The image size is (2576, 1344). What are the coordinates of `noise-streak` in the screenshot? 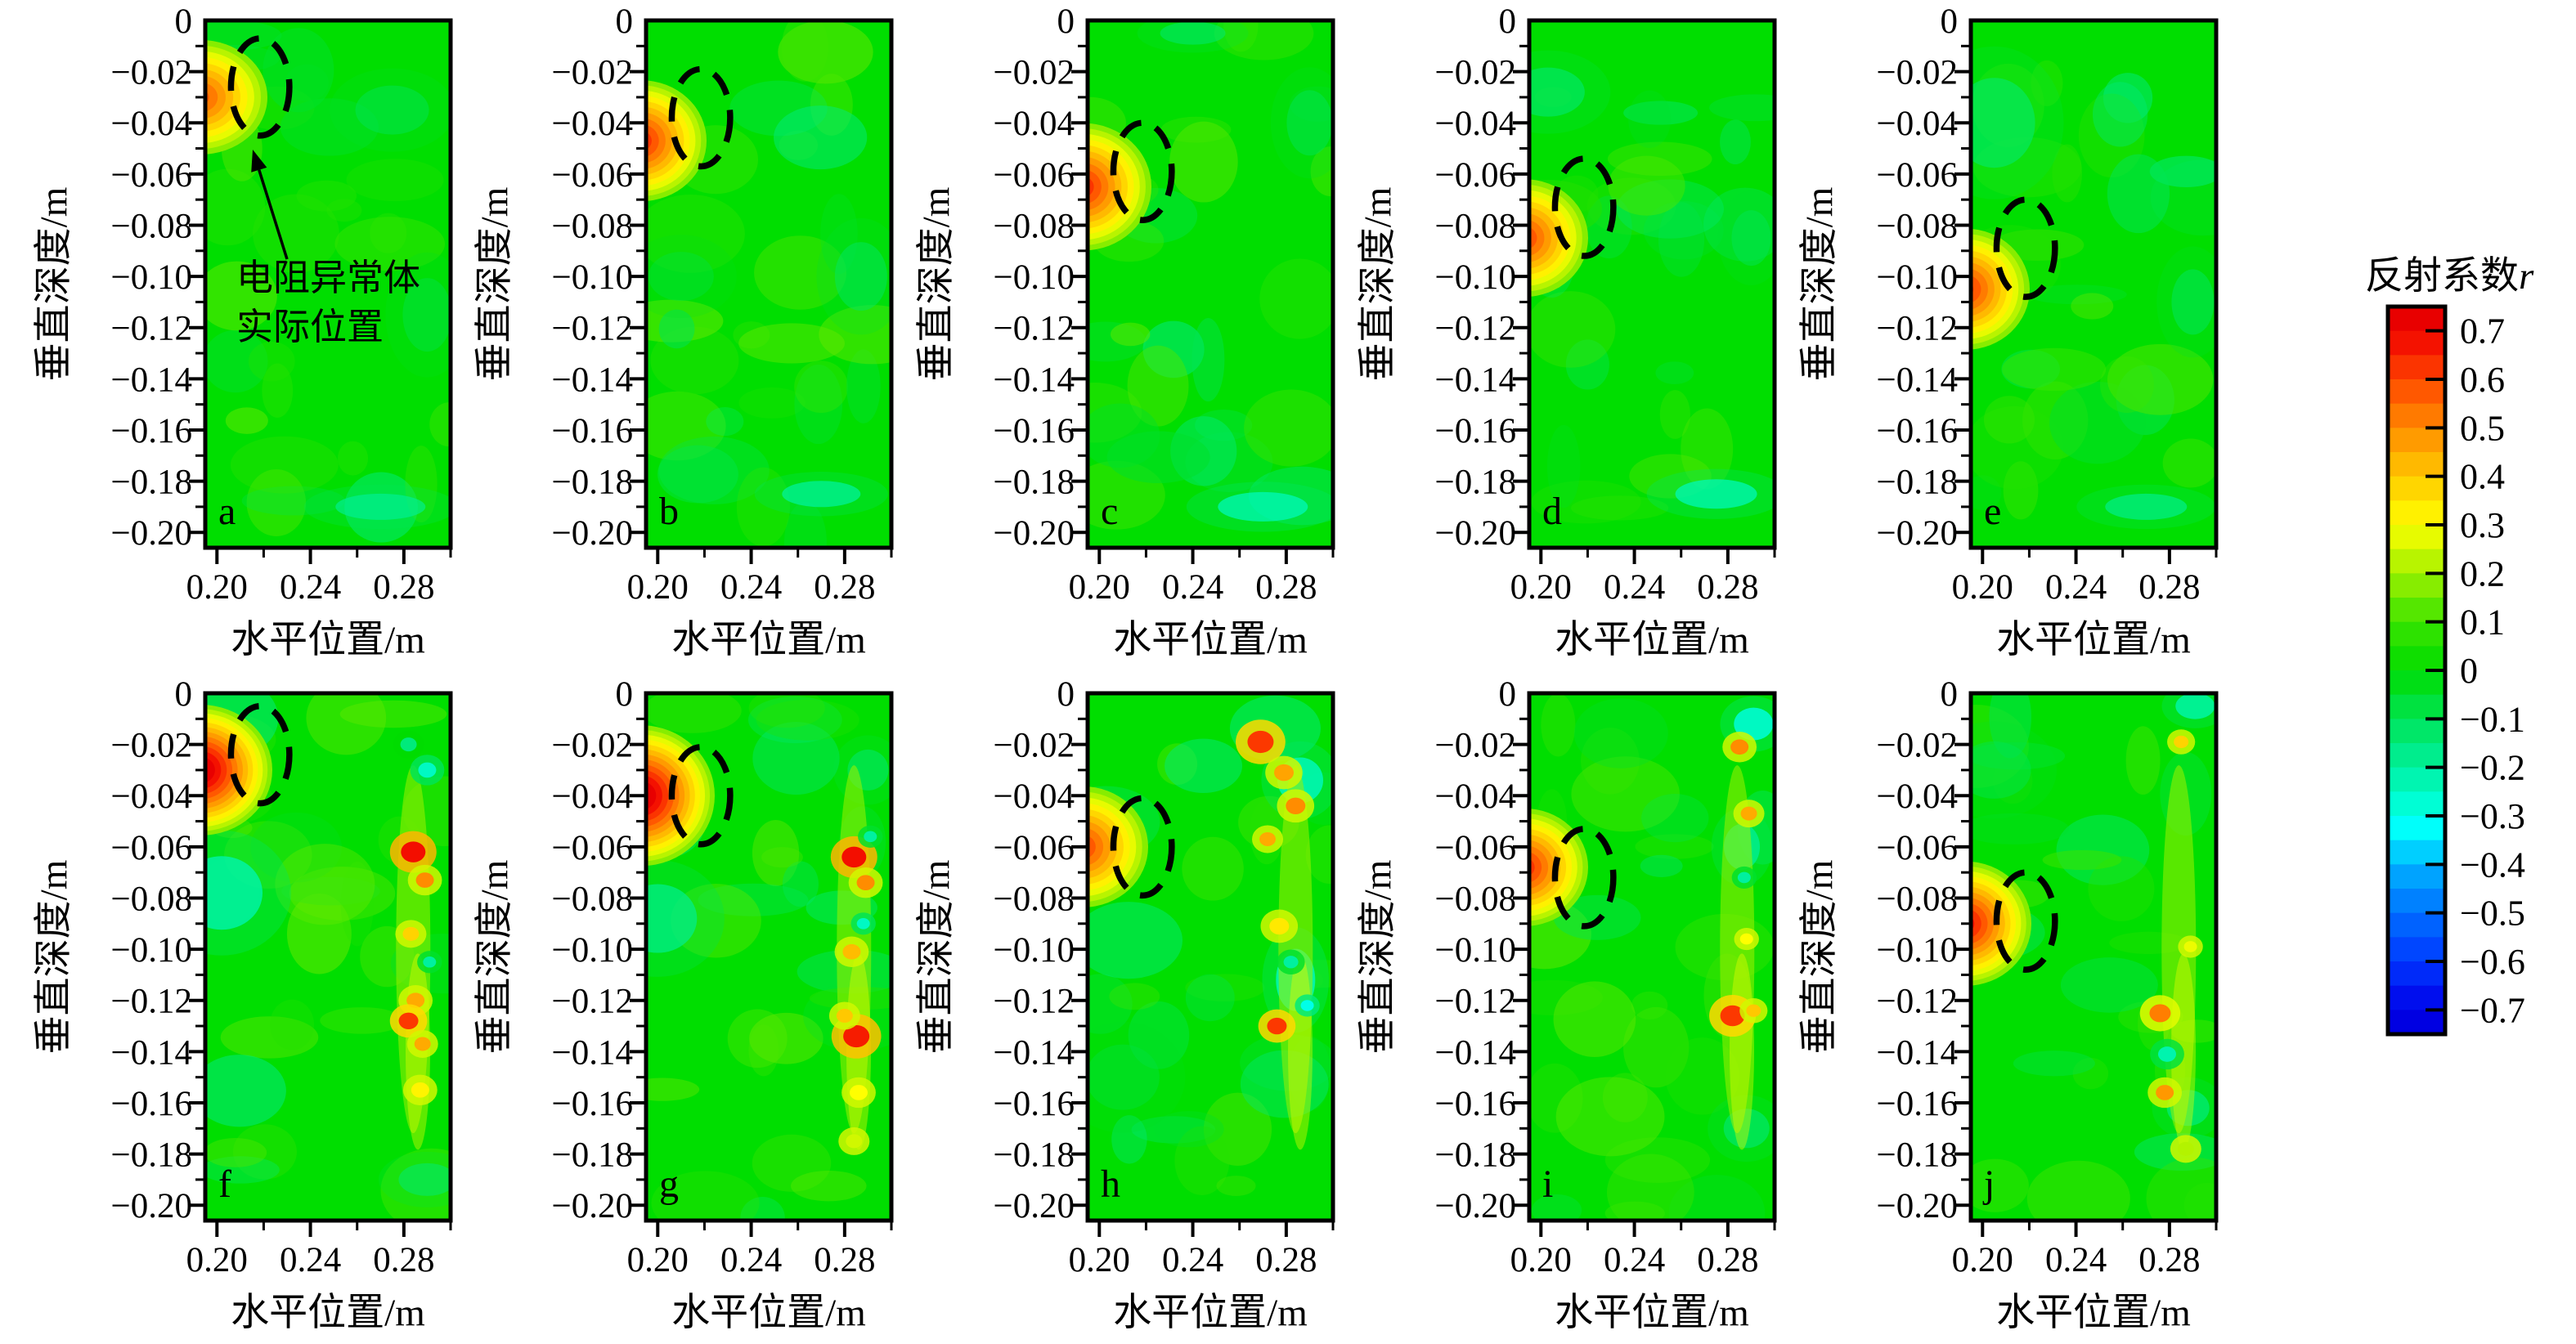 It's located at (1300, 1051).